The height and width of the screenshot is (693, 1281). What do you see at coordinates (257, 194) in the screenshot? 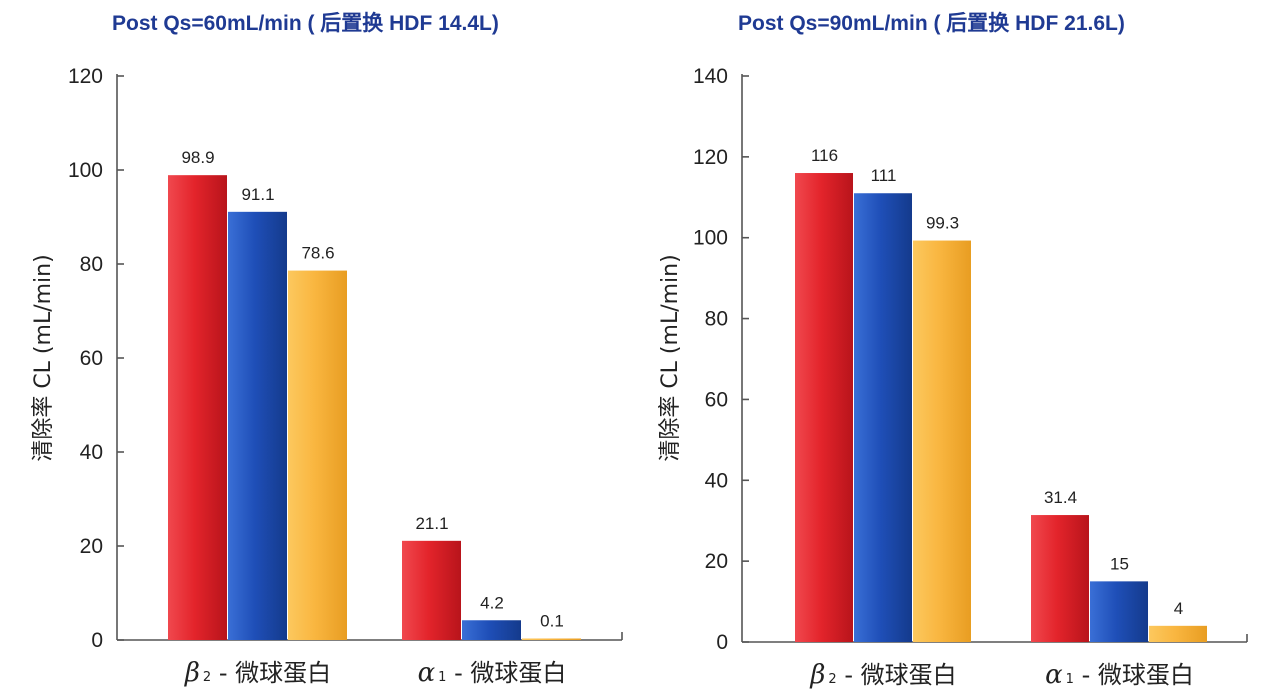
I see `data-label: 91.1` at bounding box center [257, 194].